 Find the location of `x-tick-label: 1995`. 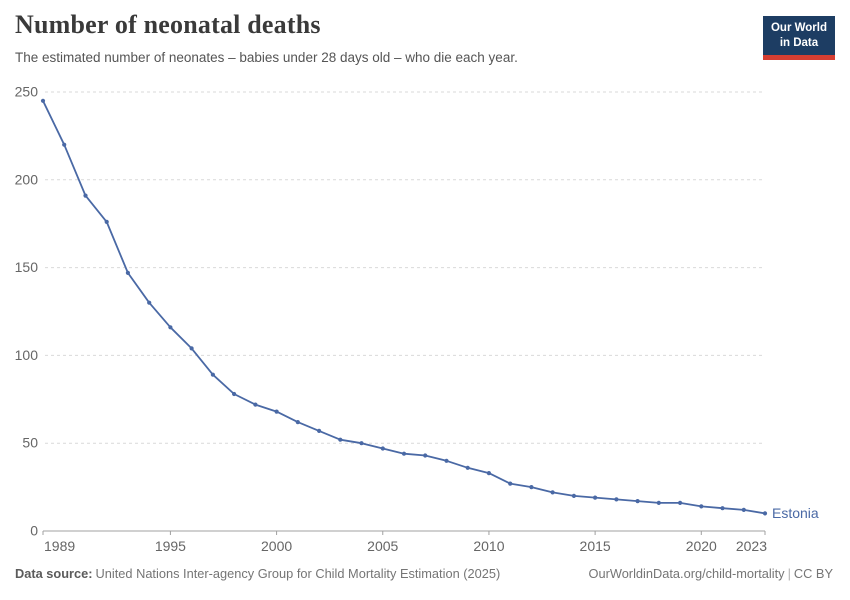

x-tick-label: 1995 is located at coordinates (170, 546).